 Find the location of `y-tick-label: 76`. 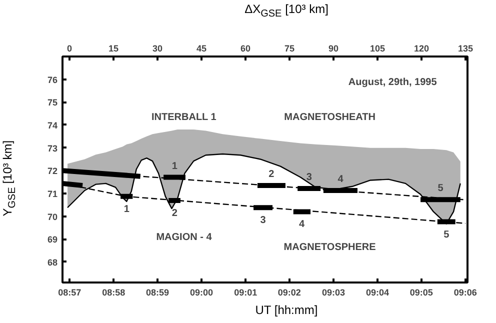

y-tick-label: 76 is located at coordinates (52, 79).